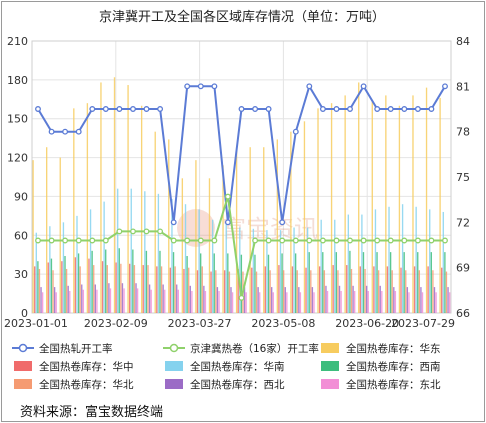 The width and height of the screenshot is (486, 423). What do you see at coordinates (76, 348) in the screenshot?
I see `legend-label: 全国热轧开工率` at bounding box center [76, 348].